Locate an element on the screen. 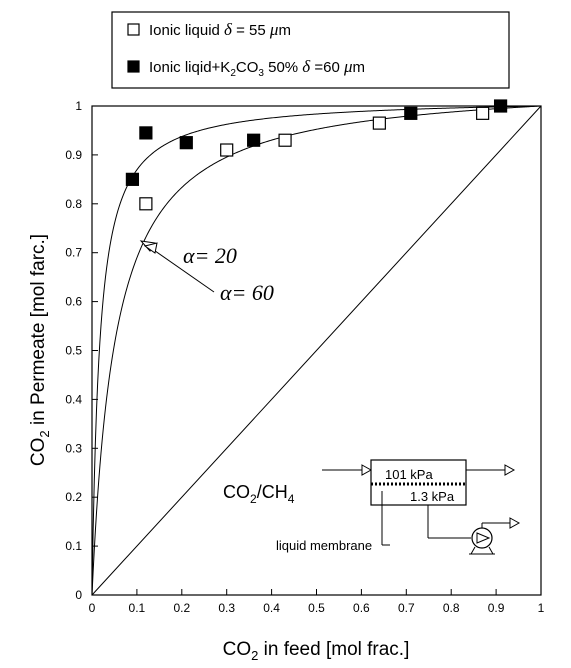 This screenshot has width=571, height=668. feed-pressure-label: 101 kPa is located at coordinates (409, 474).